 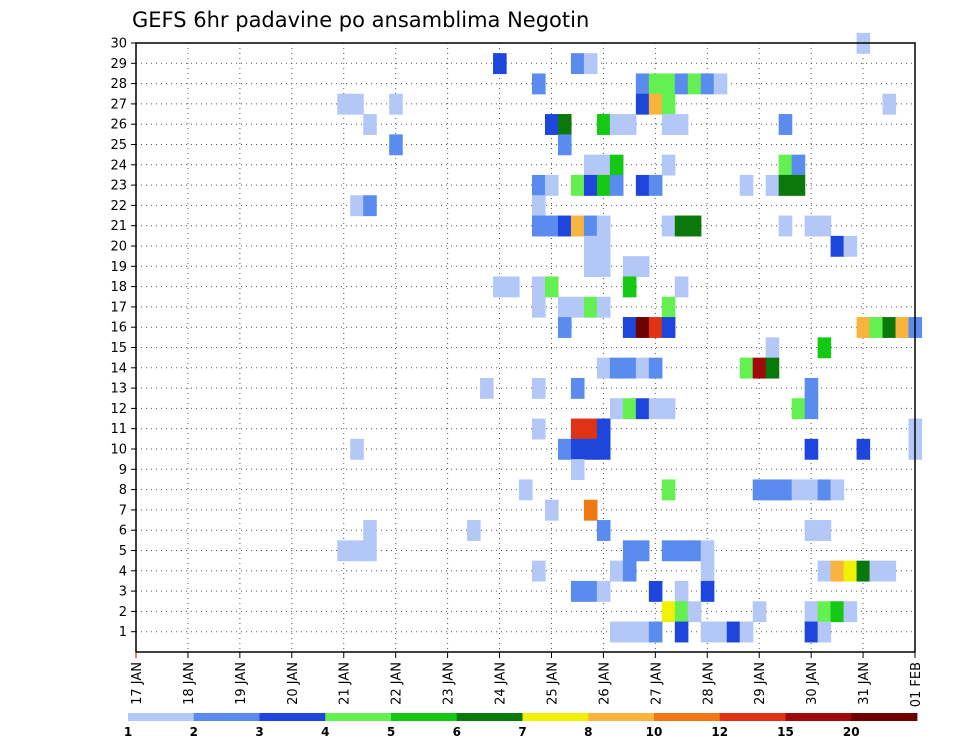 I want to click on y-tick-label: 14, so click(x=118, y=368).